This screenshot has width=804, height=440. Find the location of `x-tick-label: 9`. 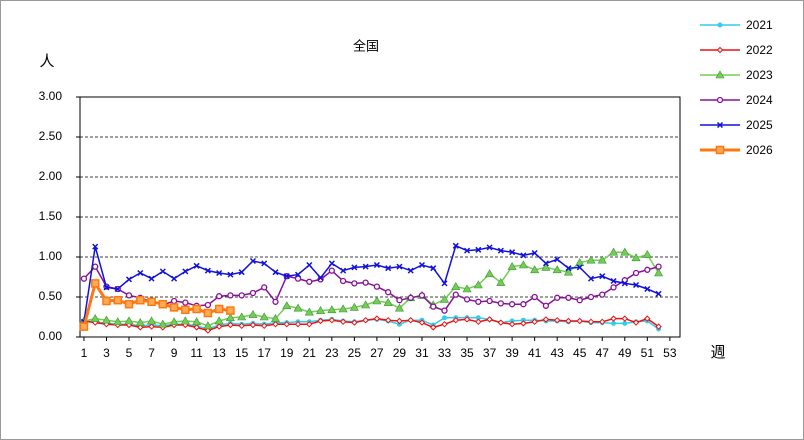

x-tick-label: 9 is located at coordinates (174, 353).